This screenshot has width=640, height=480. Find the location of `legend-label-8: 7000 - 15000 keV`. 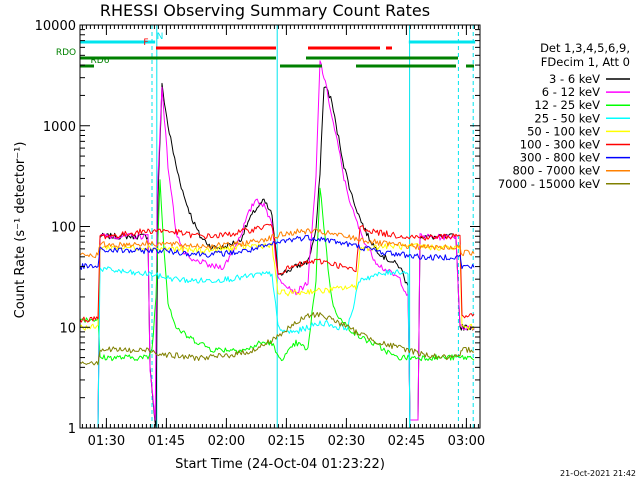

legend-label-8: 7000 - 15000 keV is located at coordinates (549, 184).